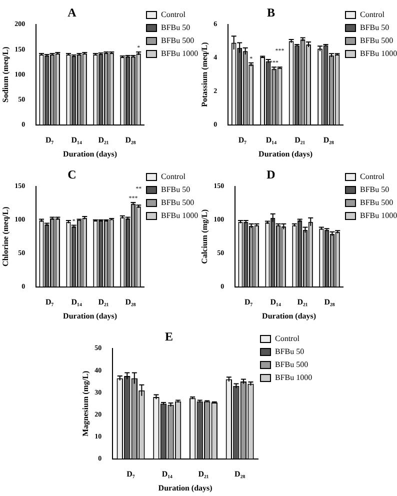 This screenshot has width=397, height=496. What do you see at coordinates (72, 12) in the screenshot?
I see `chart-title: A` at bounding box center [72, 12].